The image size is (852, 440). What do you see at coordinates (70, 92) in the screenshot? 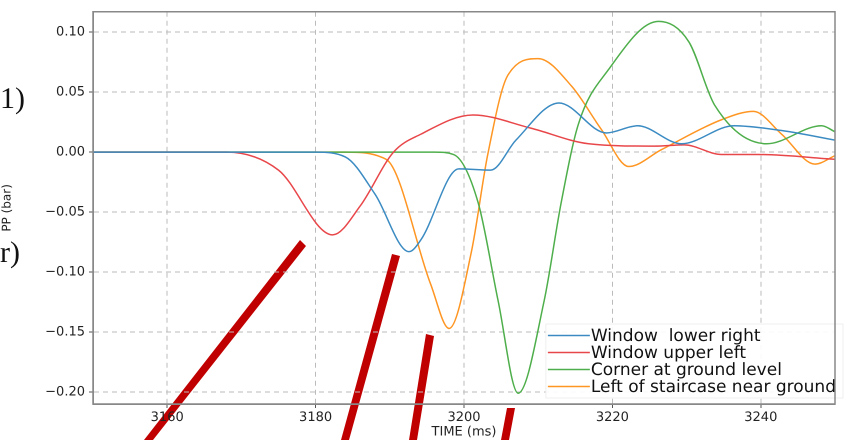
I see `y-tick-label: 0.05` at bounding box center [70, 92].